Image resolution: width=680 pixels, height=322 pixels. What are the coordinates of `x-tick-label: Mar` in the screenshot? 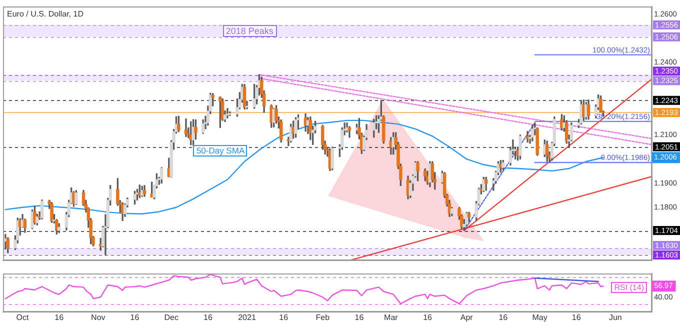 It's located at (391, 317).